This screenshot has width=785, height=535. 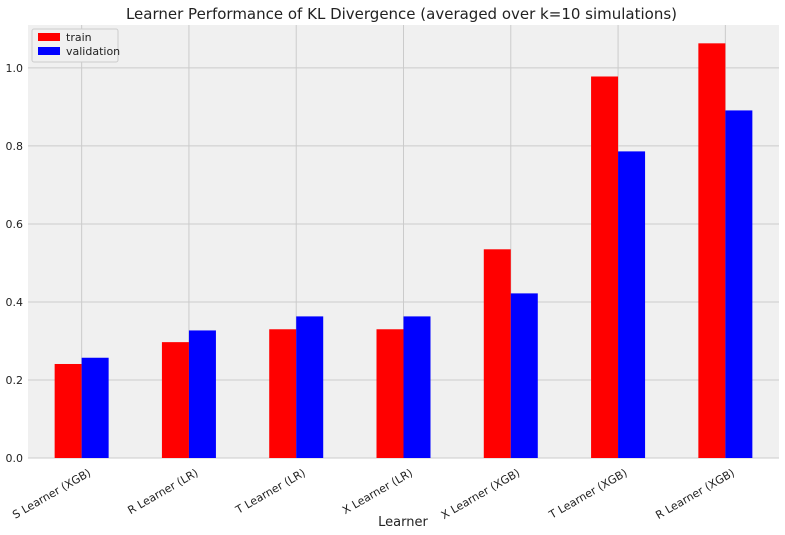 I want to click on legend-label-validation: validation, so click(x=93, y=51).